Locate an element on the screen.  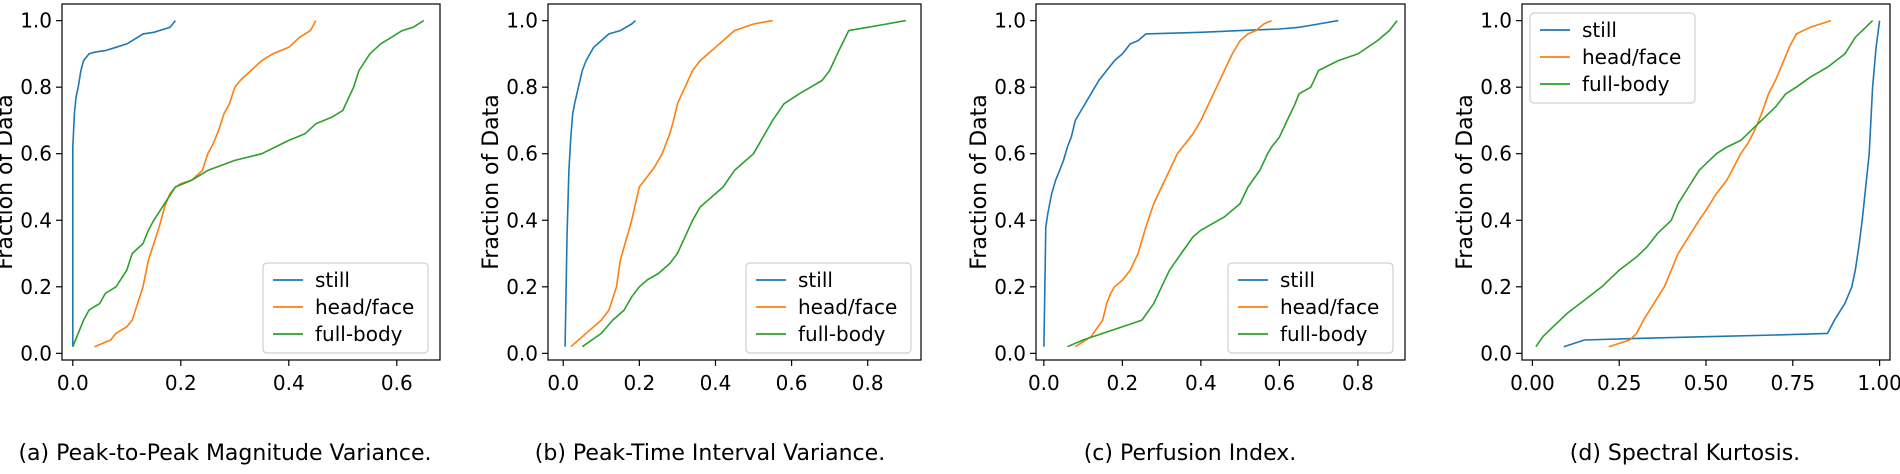
x-tick-label: 0.00 is located at coordinates (1532, 383).